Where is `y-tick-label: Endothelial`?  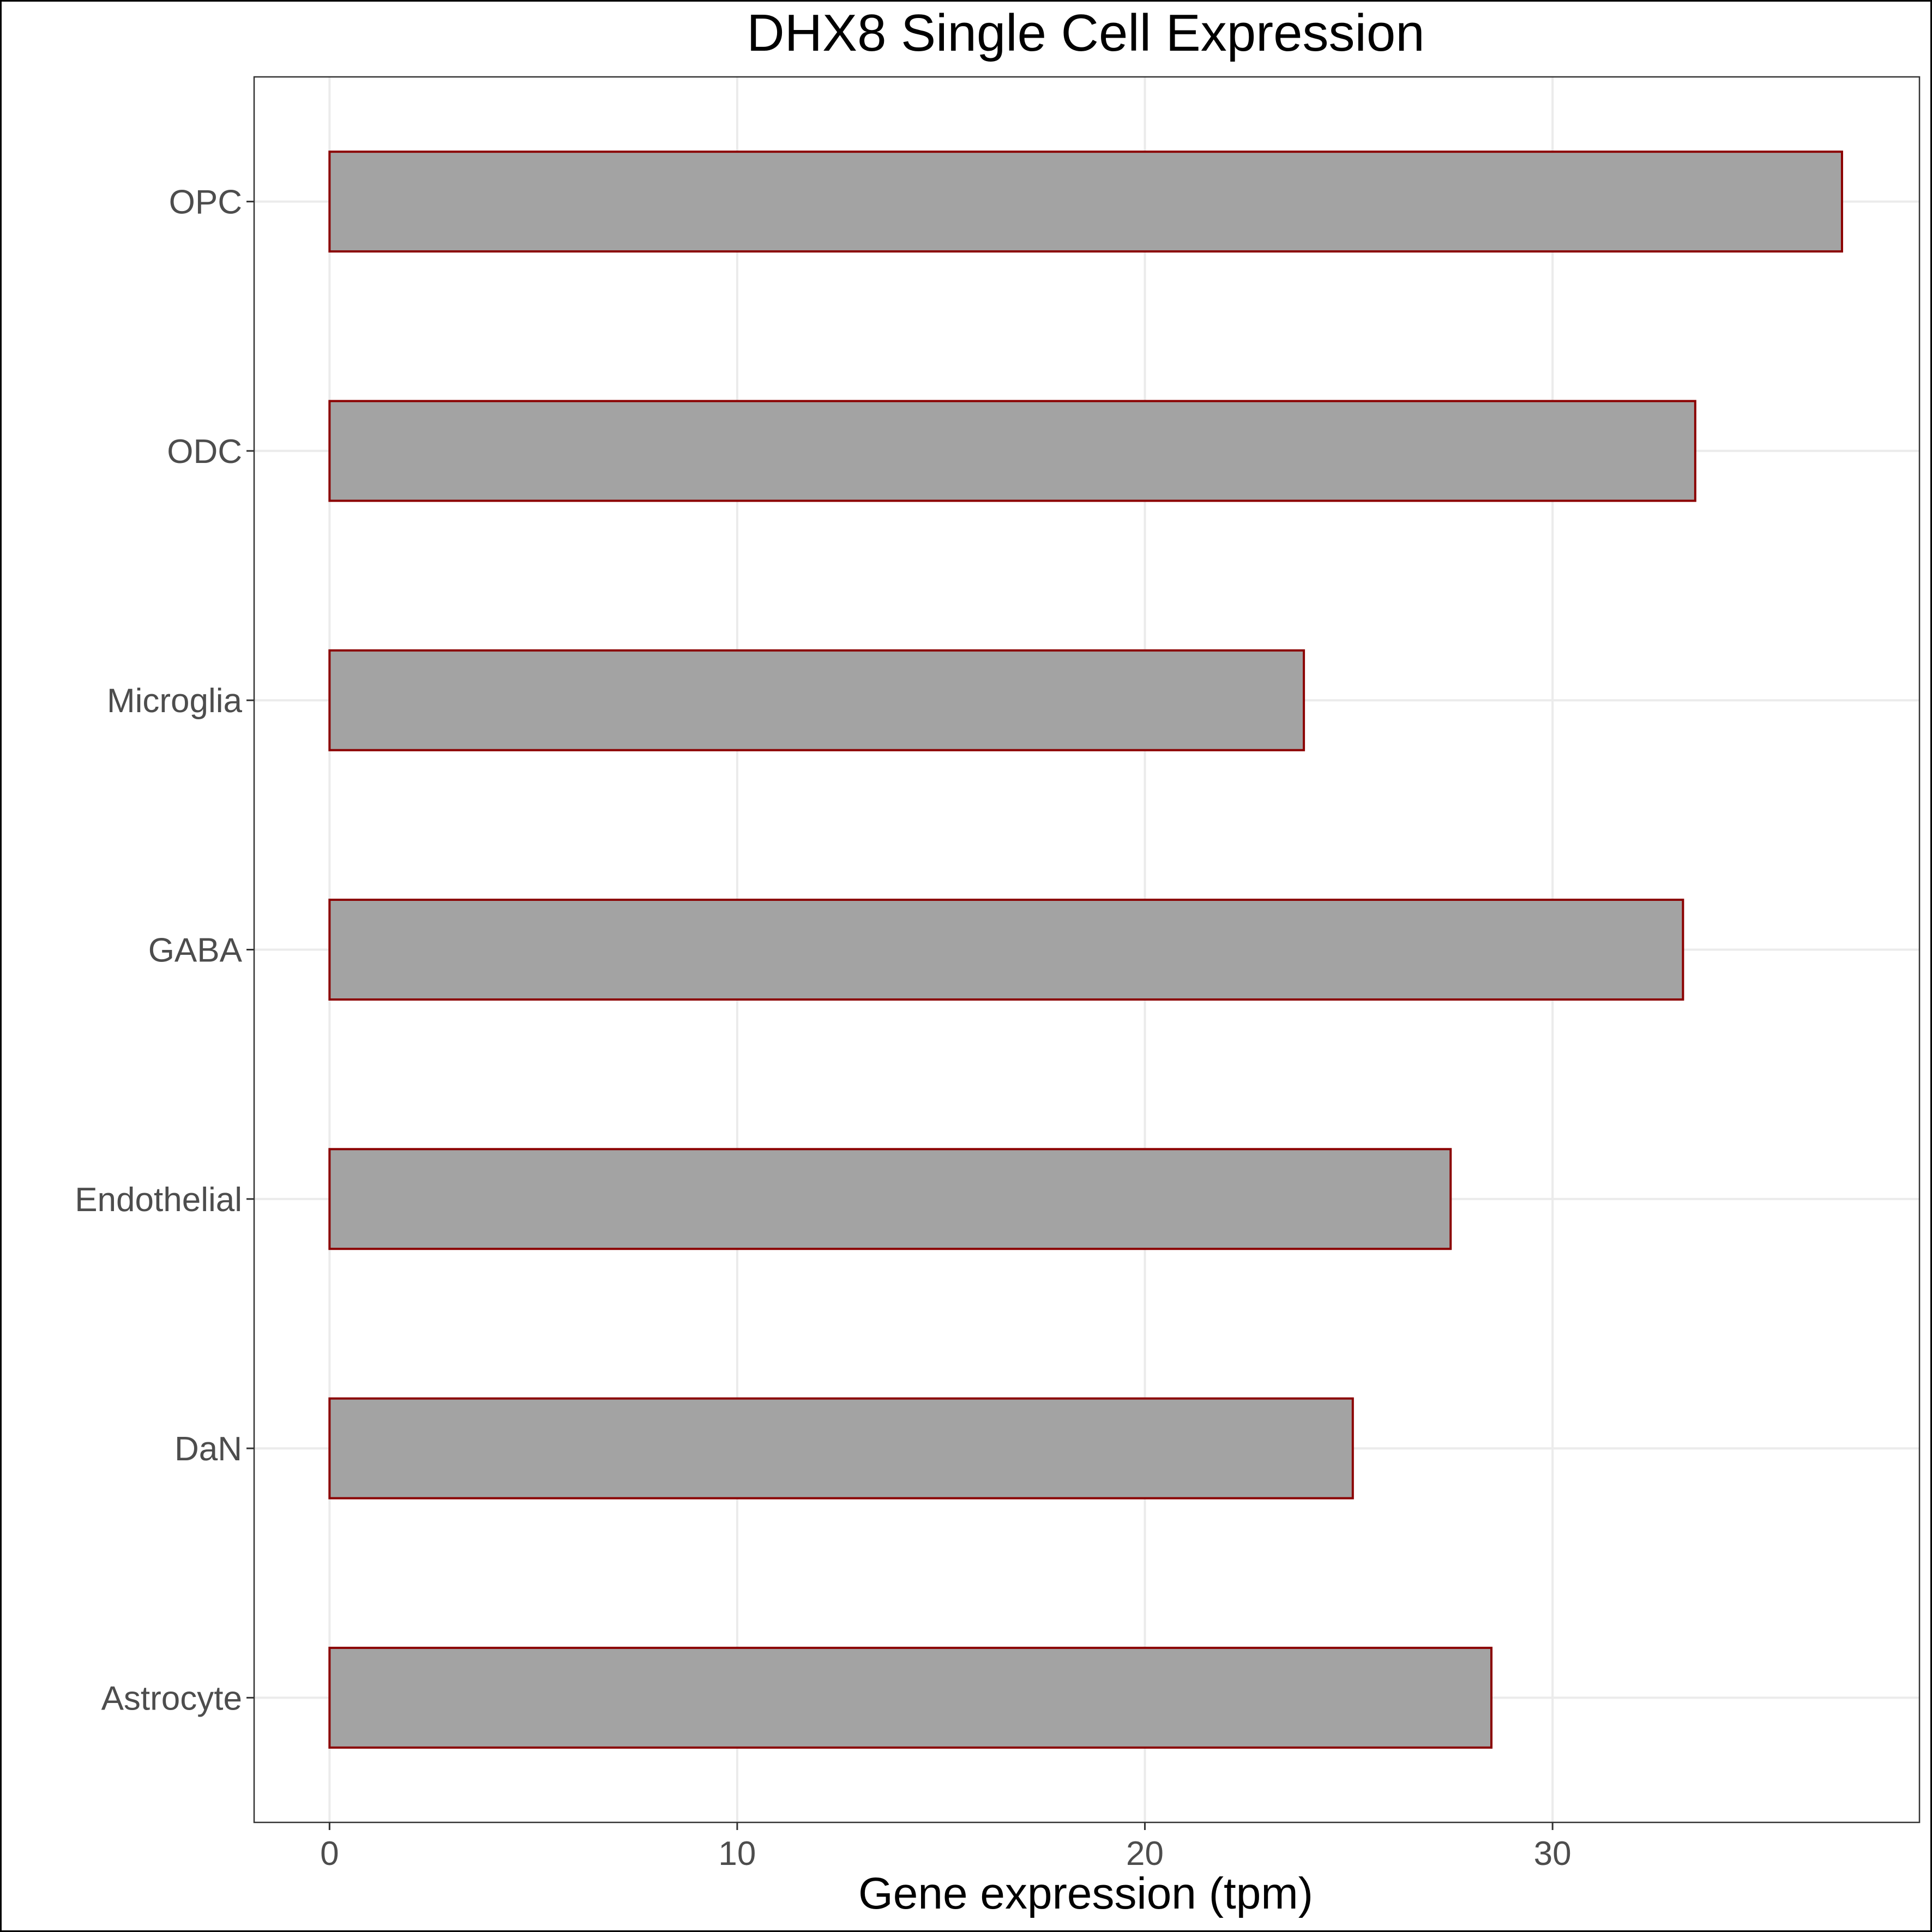 y-tick-label: Endothelial is located at coordinates (158, 1200).